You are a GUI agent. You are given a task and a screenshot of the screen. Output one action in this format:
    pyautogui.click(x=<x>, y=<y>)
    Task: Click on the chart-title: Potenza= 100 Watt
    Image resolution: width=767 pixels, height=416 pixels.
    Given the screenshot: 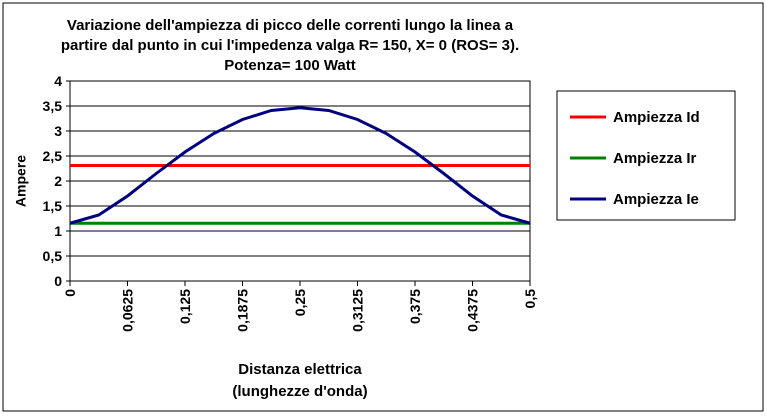 What is the action you would take?
    pyautogui.click(x=290, y=65)
    